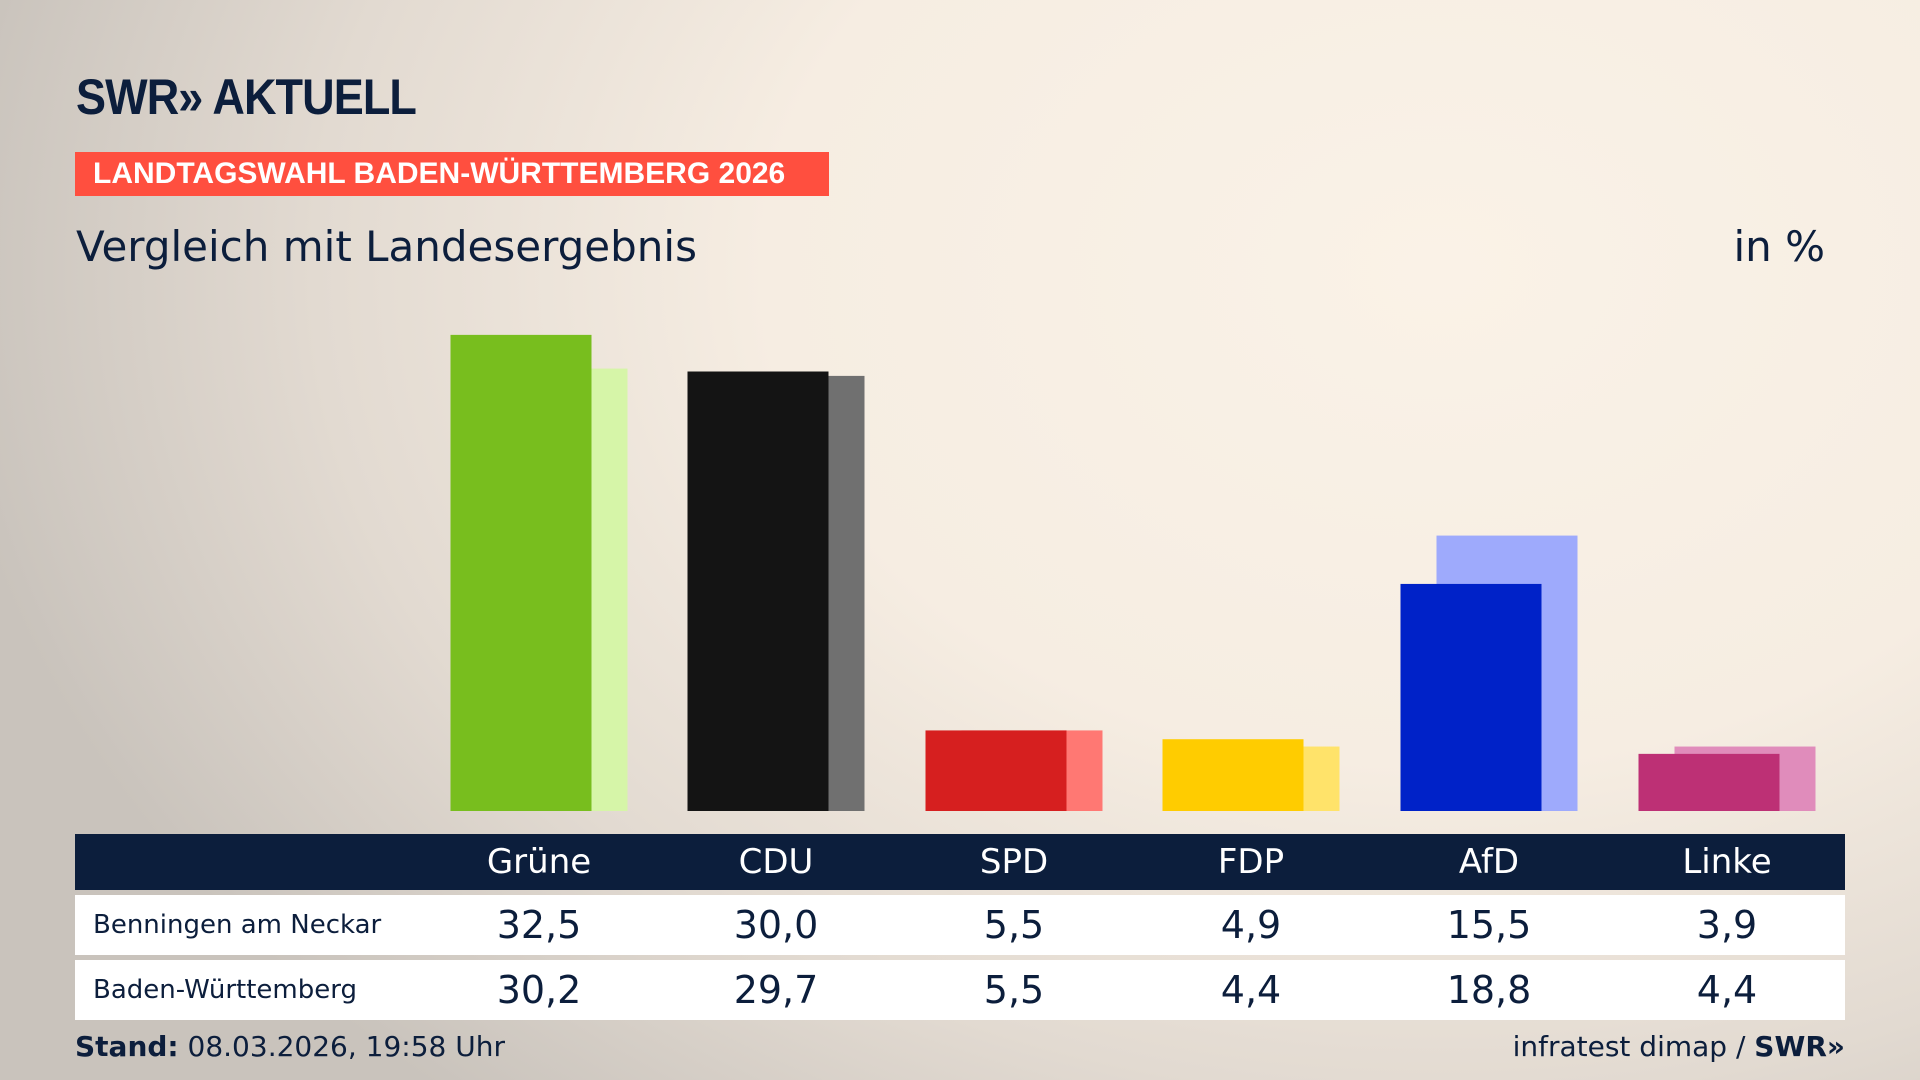 The image size is (1920, 1080). I want to click on chart-subtitle: Vergleich mit Landesergebnis, so click(386, 246).